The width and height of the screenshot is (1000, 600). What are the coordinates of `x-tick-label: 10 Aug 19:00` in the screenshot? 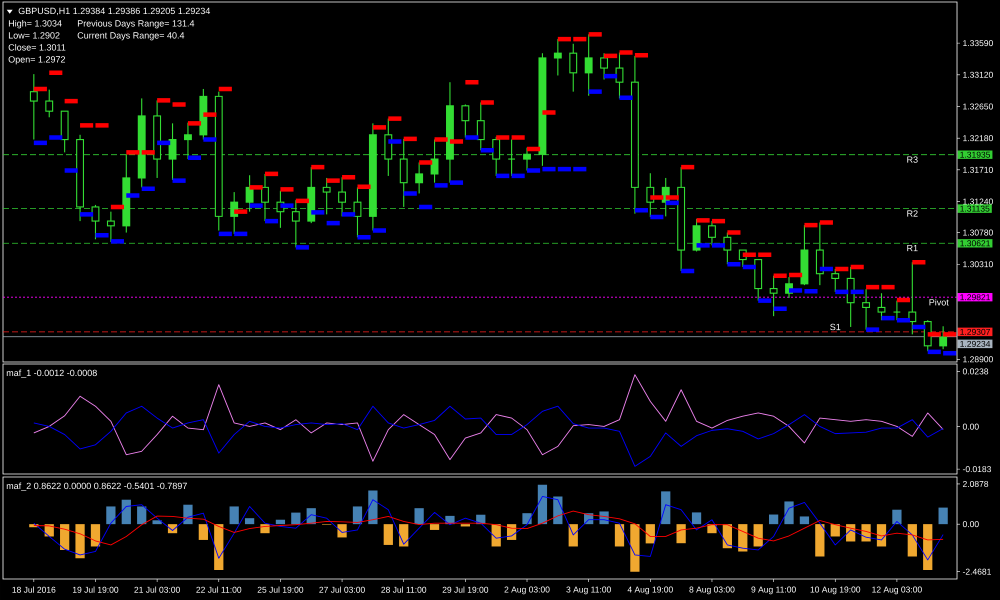 It's located at (835, 590).